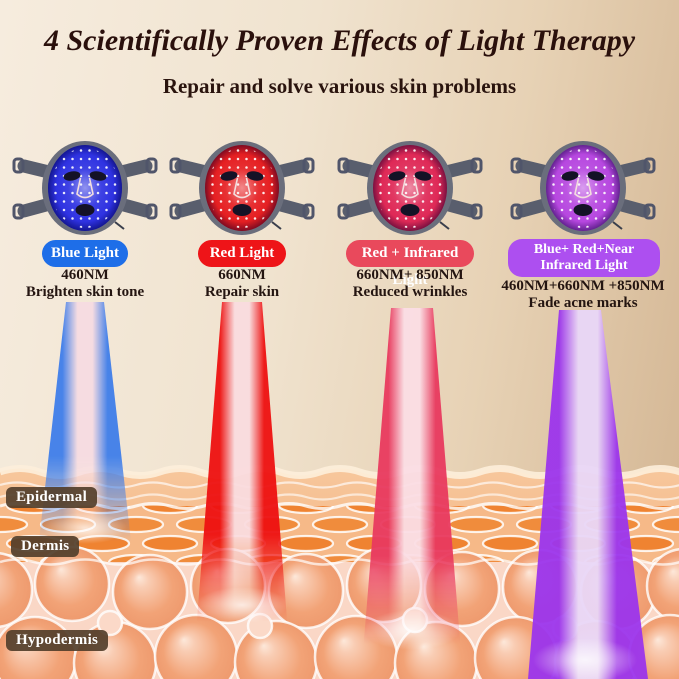 This screenshot has width=679, height=679. I want to click on badge-blue-light: Blue Light, so click(85, 253).